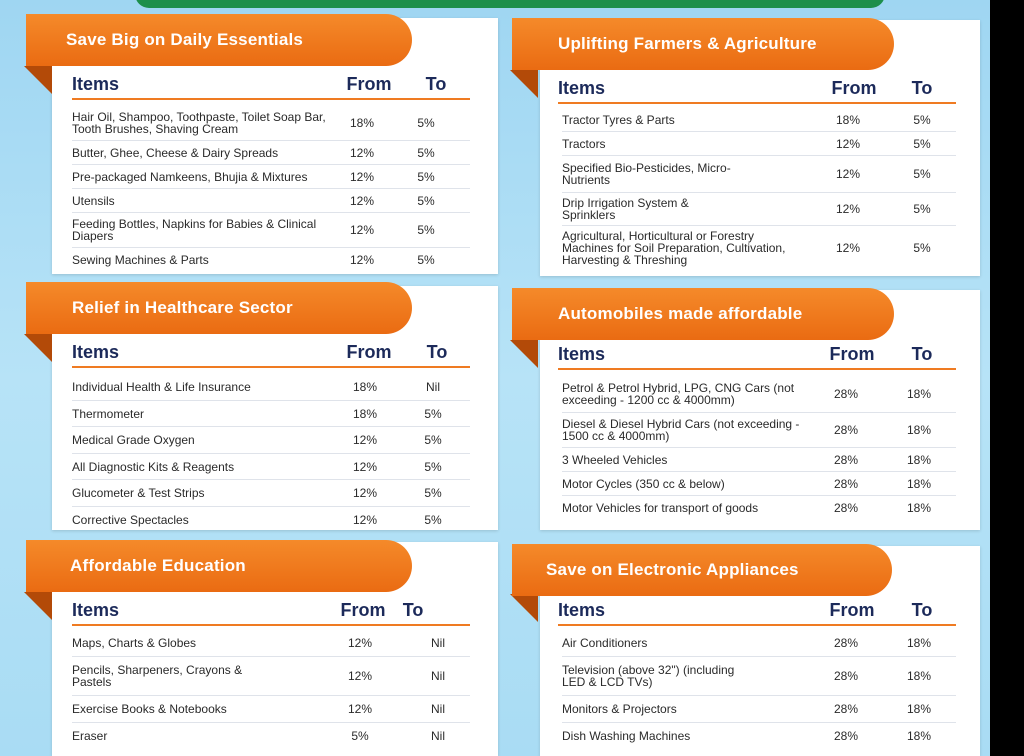  Describe the element at coordinates (759, 643) in the screenshot. I see `table-row: Air Conditioners 28% 18%` at that location.